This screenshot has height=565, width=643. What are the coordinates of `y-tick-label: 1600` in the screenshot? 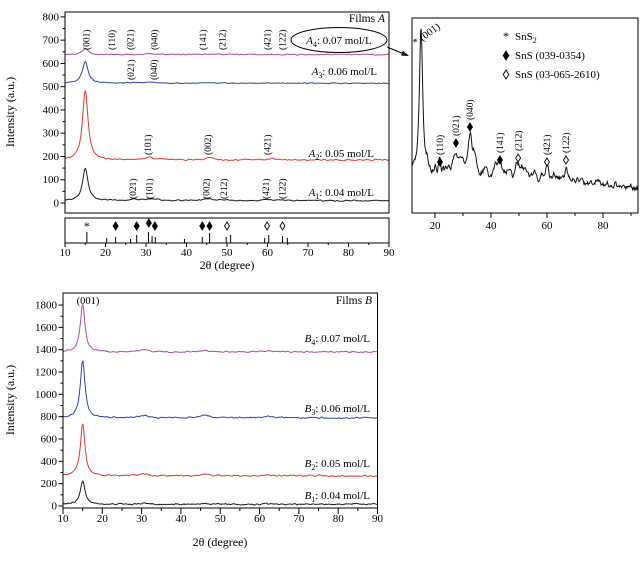 It's located at (46, 328).